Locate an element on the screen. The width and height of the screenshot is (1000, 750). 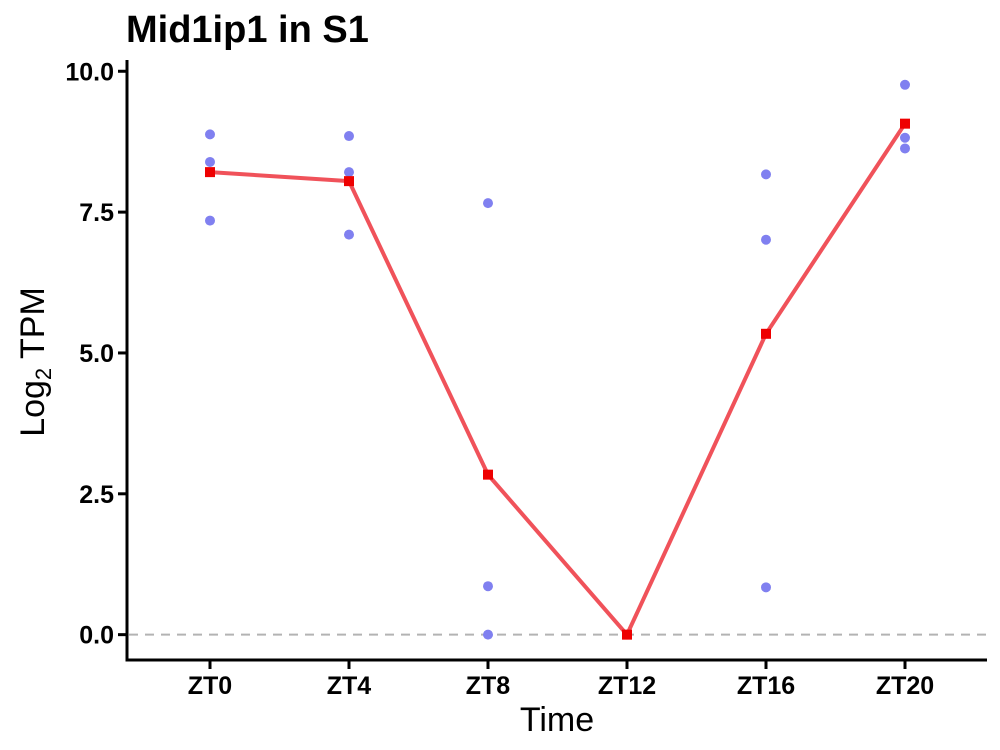
y-tick-label: 0.0 is located at coordinates (96, 636).